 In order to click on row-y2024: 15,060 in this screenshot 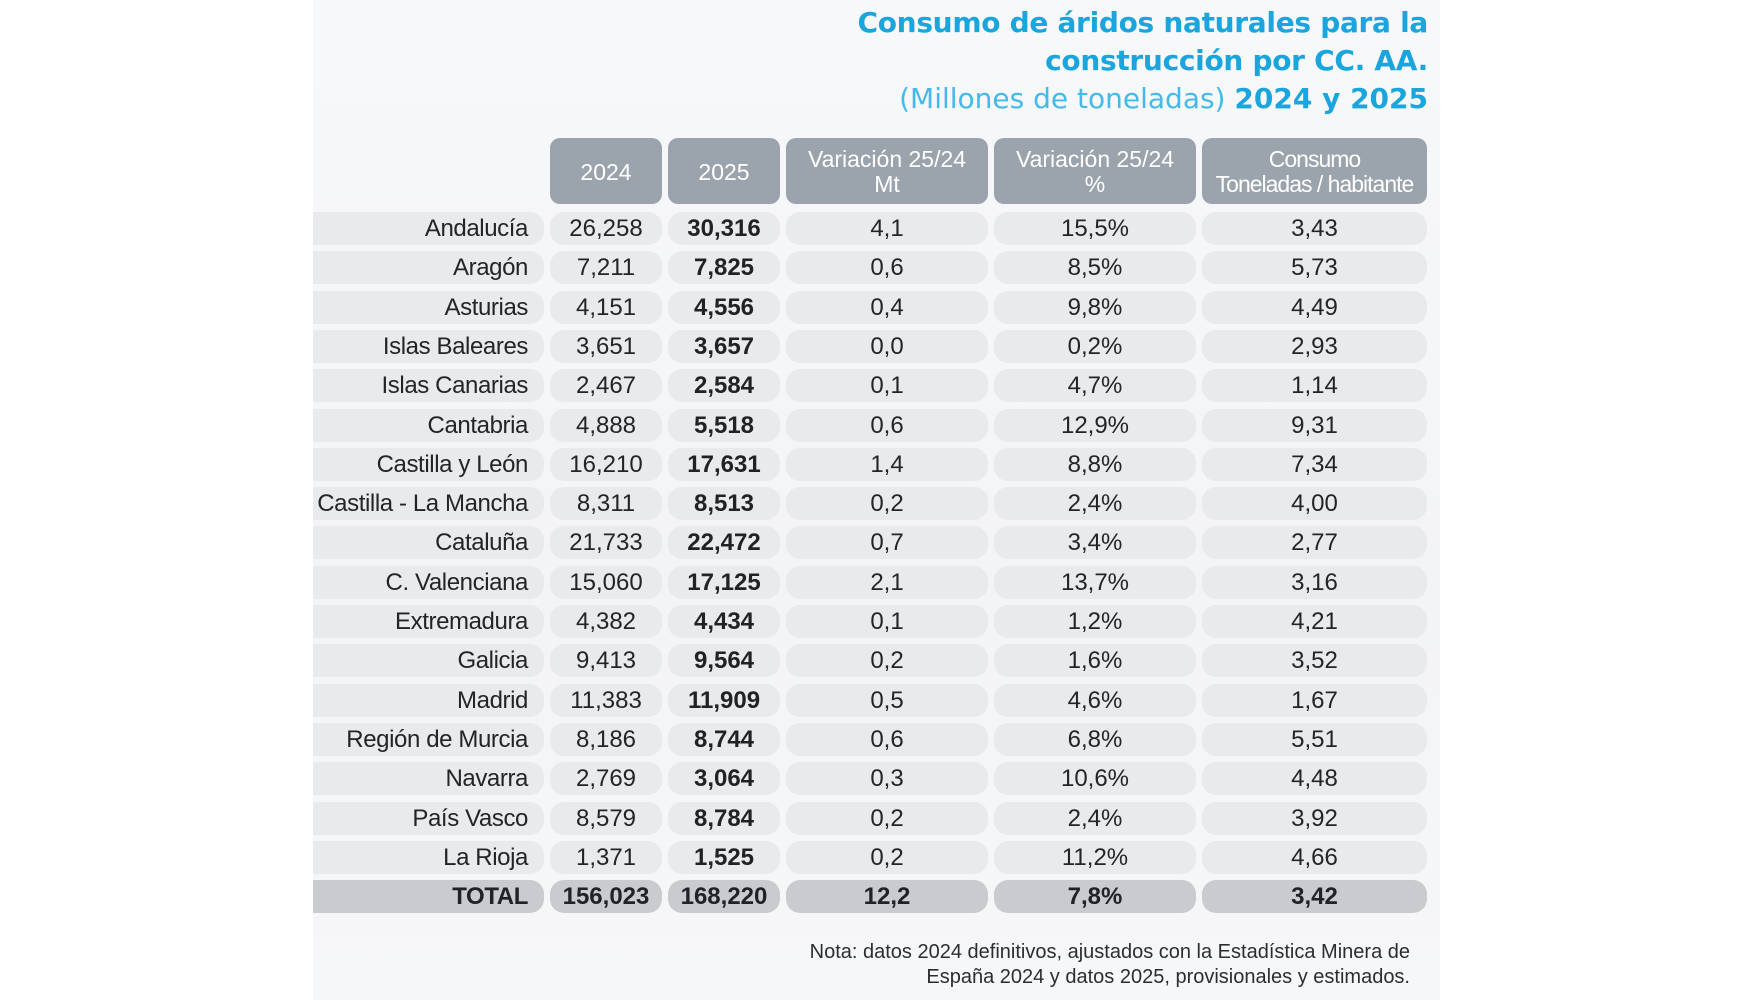, I will do `click(606, 582)`.